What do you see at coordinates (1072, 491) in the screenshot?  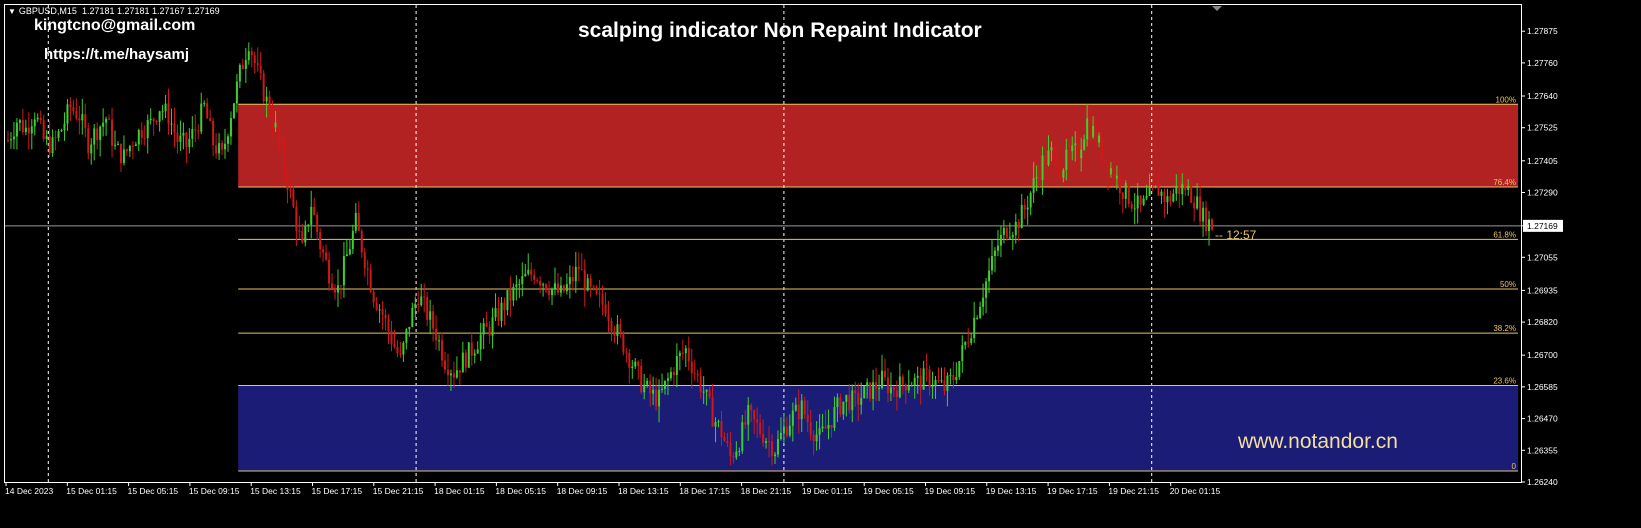 I see `x-tick-label: 19 Dec 17:15` at bounding box center [1072, 491].